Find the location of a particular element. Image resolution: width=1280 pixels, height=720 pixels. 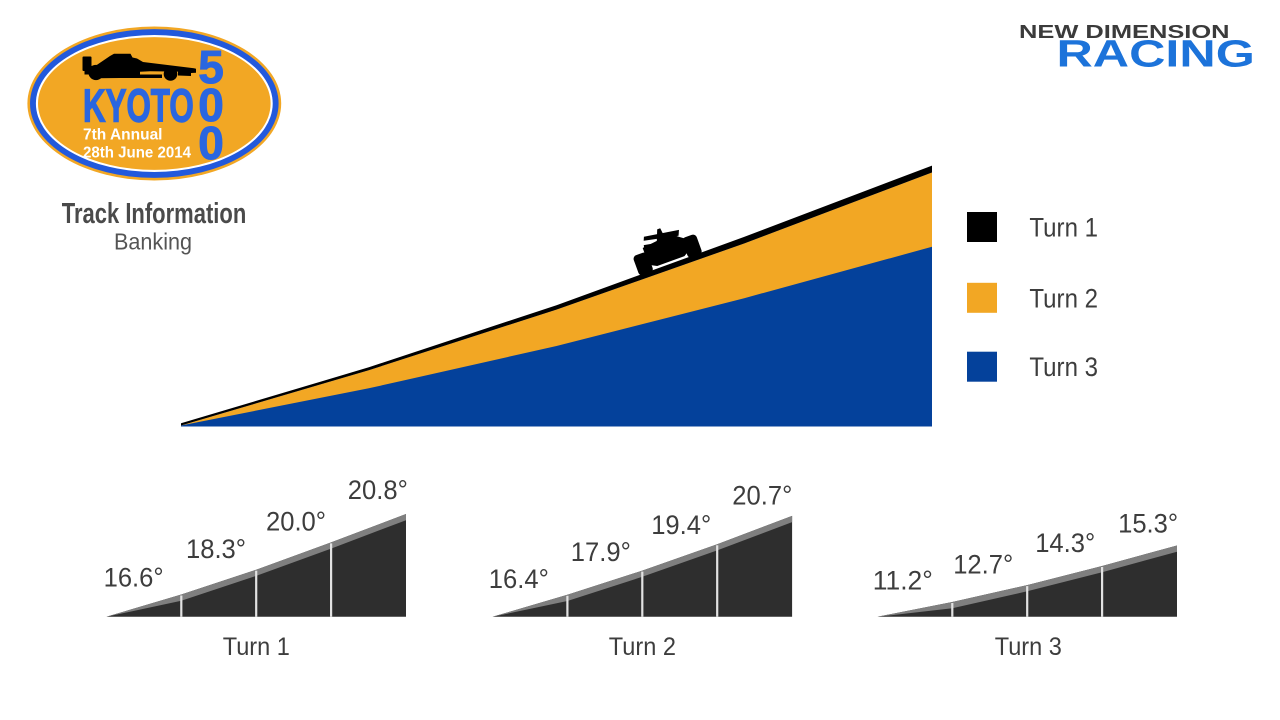

svg-text: 12.7° is located at coordinates (983, 564).